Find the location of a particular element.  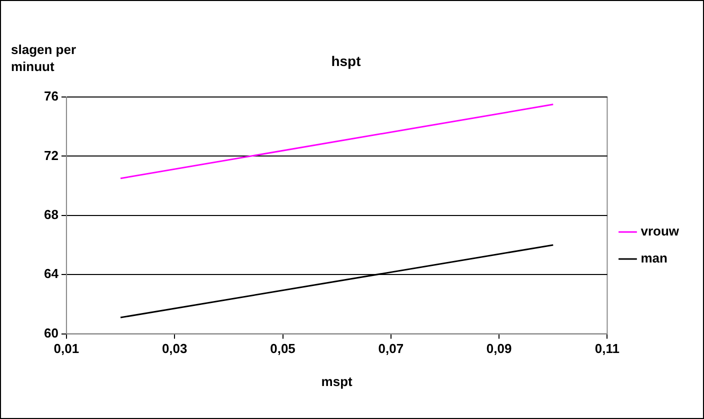

y-tick-label: 60 is located at coordinates (51, 332).